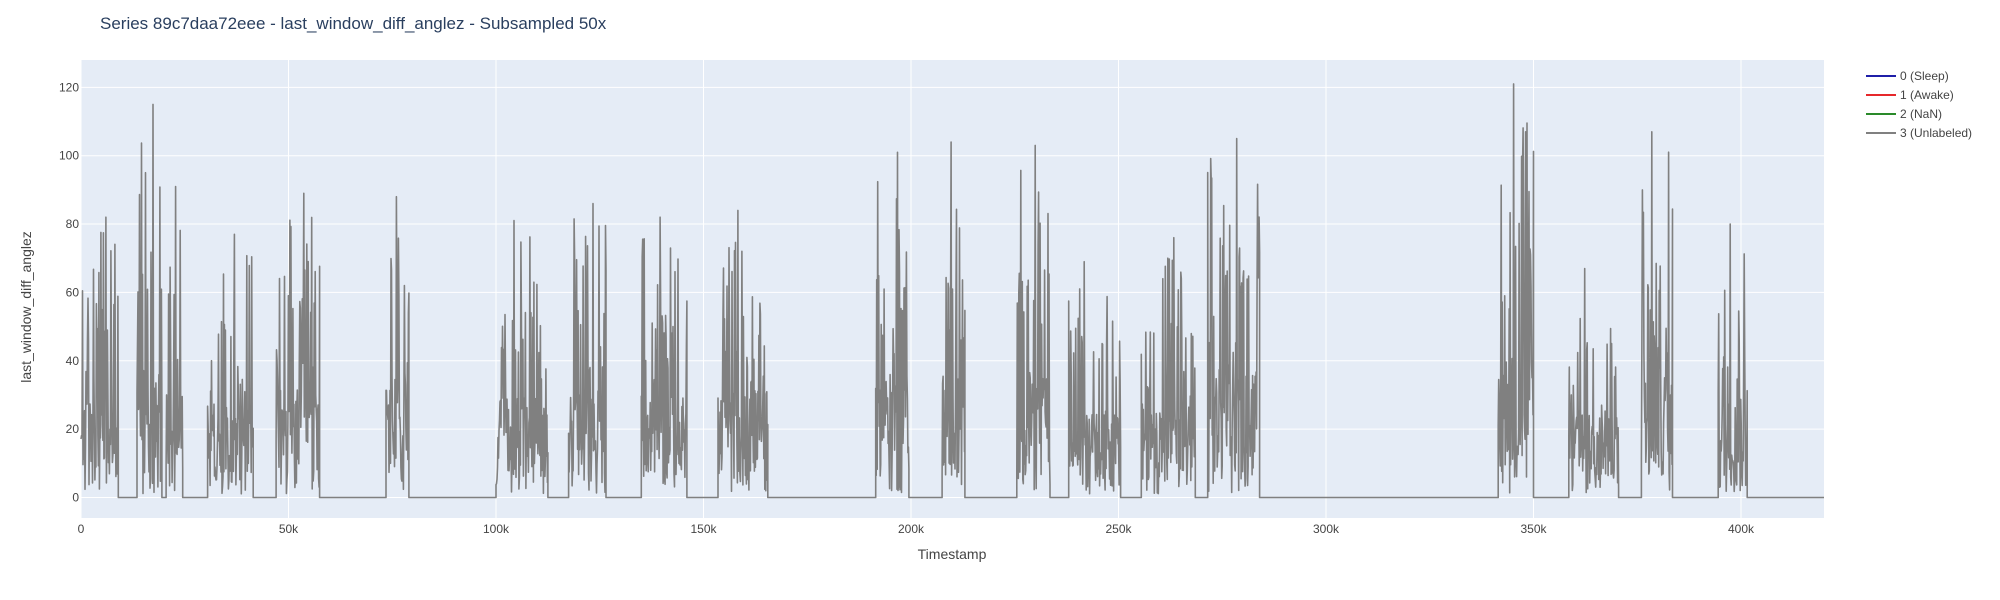 This screenshot has height=600, width=2000. Describe the element at coordinates (73, 429) in the screenshot. I see `y-tick-label: 20` at that location.